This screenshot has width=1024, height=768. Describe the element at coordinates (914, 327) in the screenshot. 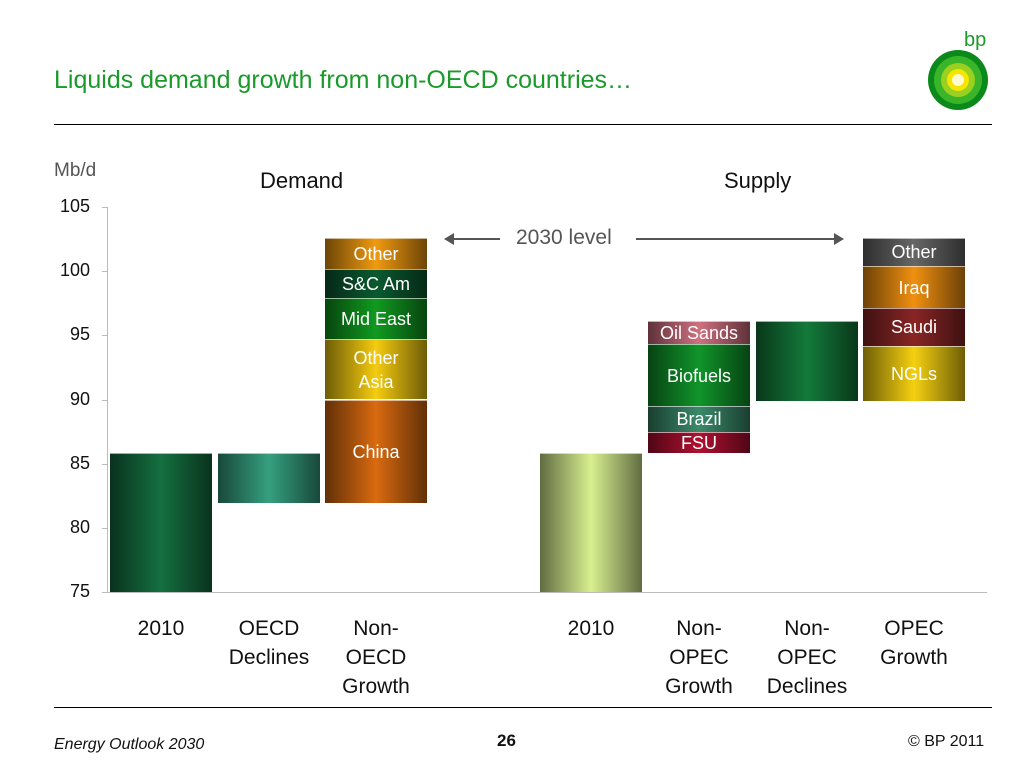

I see `bar-segment-saudi: Saudi` at that location.